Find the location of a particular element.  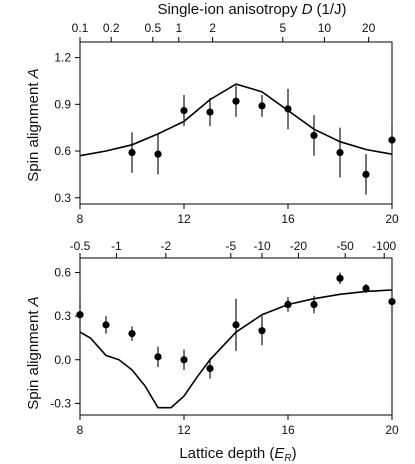

top-tick-label: 0.5 is located at coordinates (152, 28).